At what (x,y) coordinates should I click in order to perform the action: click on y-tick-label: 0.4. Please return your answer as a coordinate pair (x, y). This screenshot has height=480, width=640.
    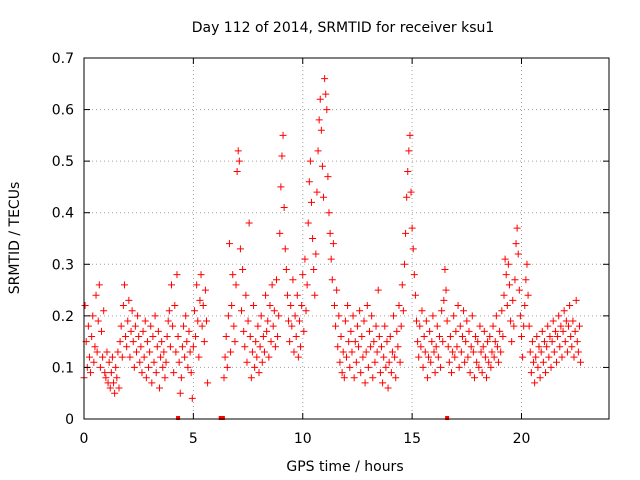
    Looking at the image, I should click on (63, 214).